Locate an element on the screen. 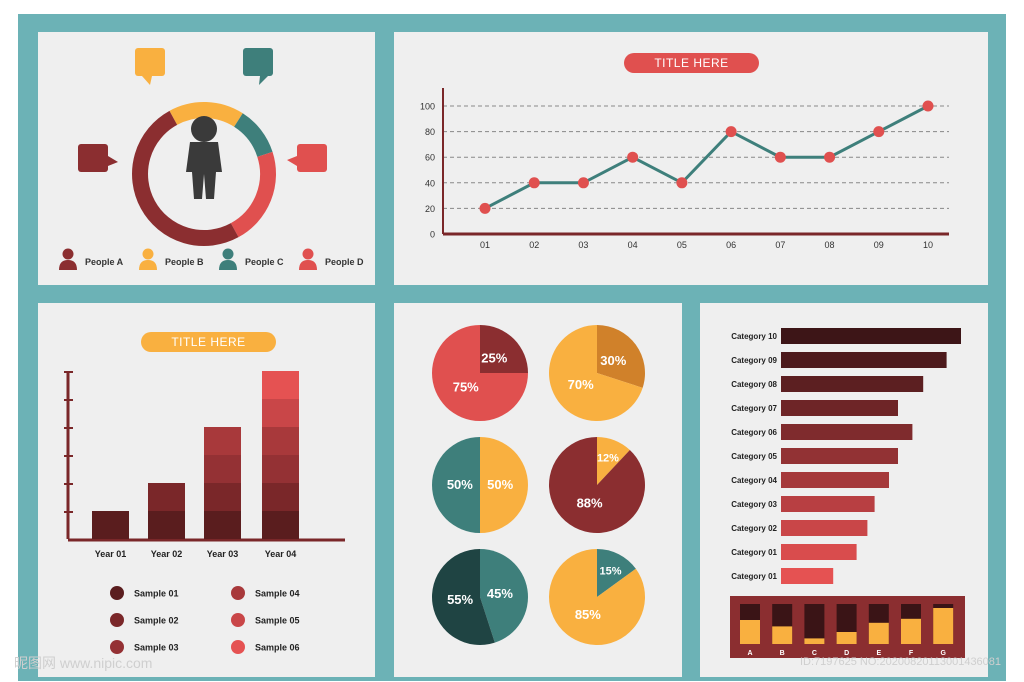 The width and height of the screenshot is (1024, 682). person-figure-icon is located at coordinates (204, 157).